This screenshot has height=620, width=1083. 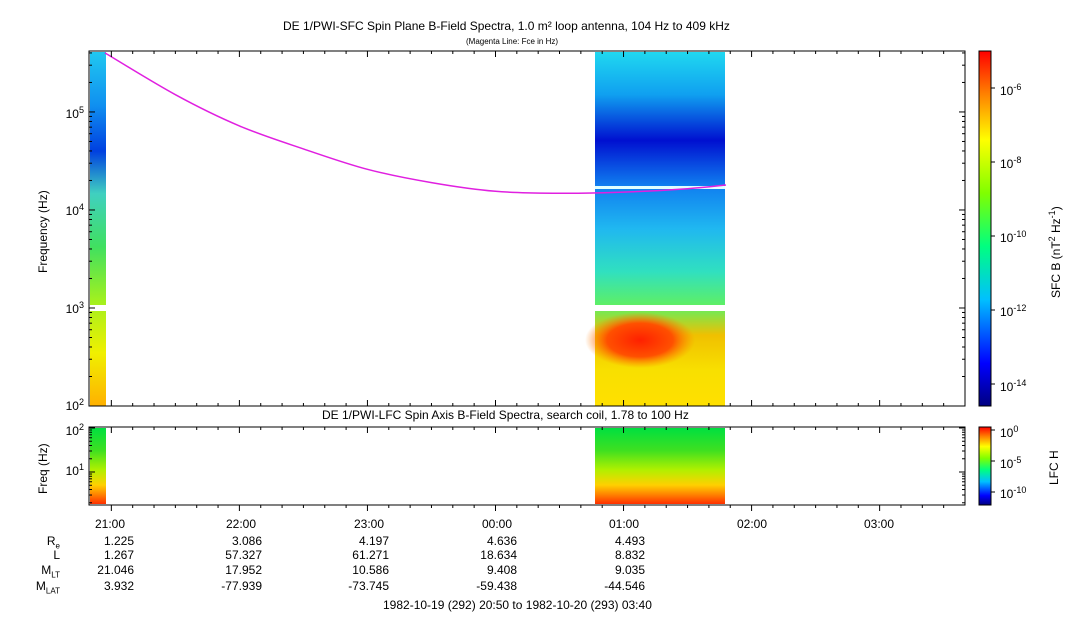 What do you see at coordinates (512, 41) in the screenshot?
I see `sfc-chart-subtitle: (Magenta Line: Fce in Hz)` at bounding box center [512, 41].